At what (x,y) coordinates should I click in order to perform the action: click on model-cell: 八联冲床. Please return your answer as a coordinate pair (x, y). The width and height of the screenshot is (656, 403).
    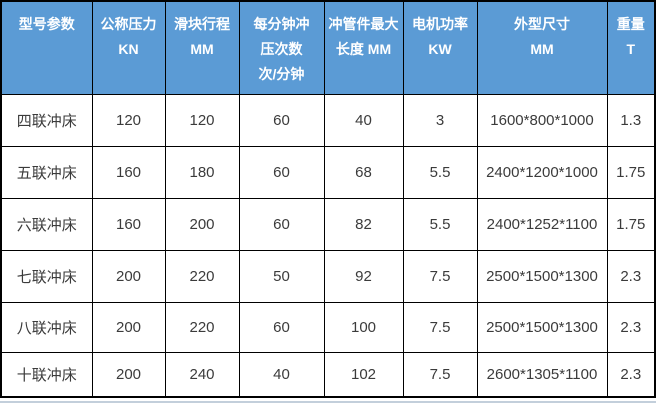
    Looking at the image, I should click on (46, 327).